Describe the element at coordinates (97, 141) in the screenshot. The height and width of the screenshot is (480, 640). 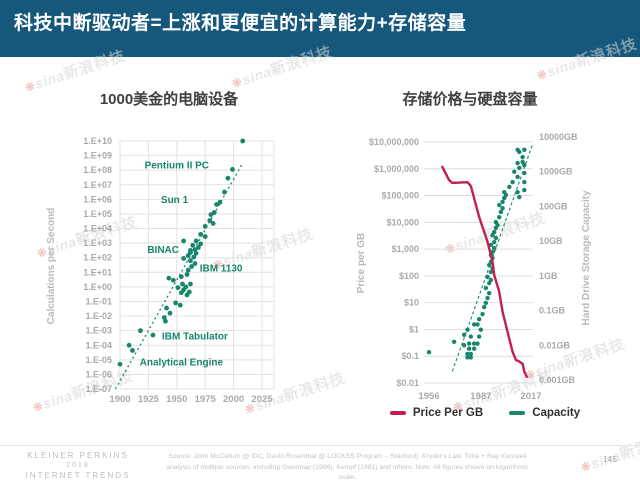
I see `svg-text: 1.E+10` at that location.